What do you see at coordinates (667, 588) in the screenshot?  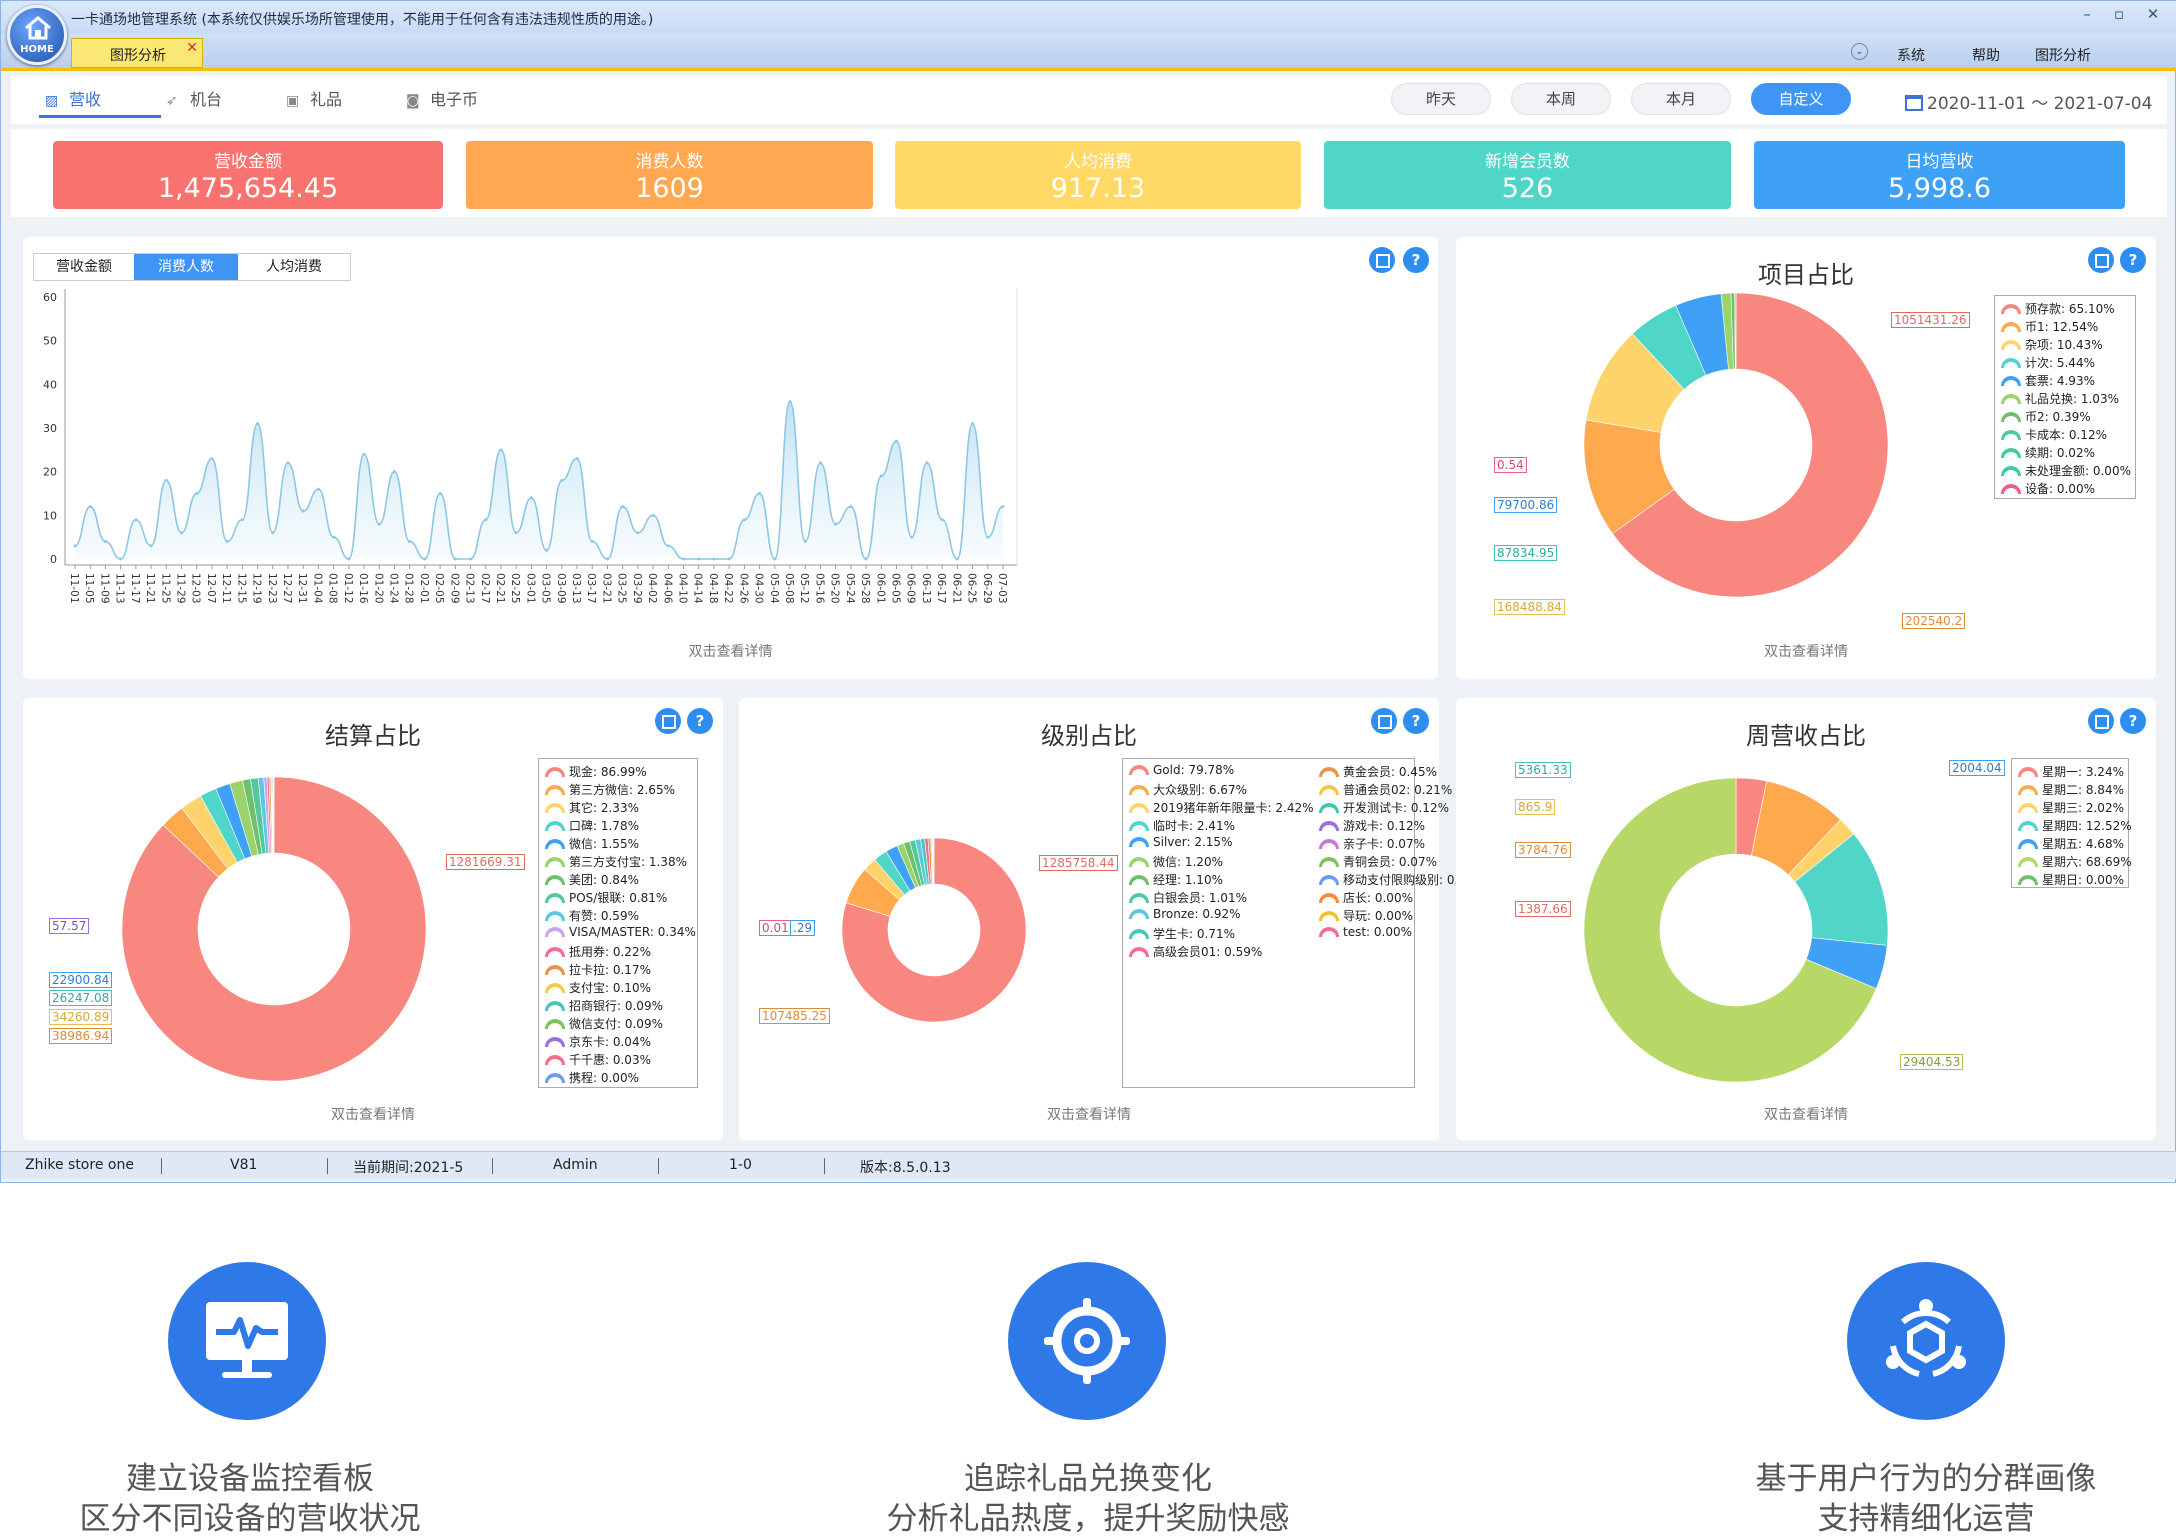 I see `x-tick-label: 04-06` at bounding box center [667, 588].